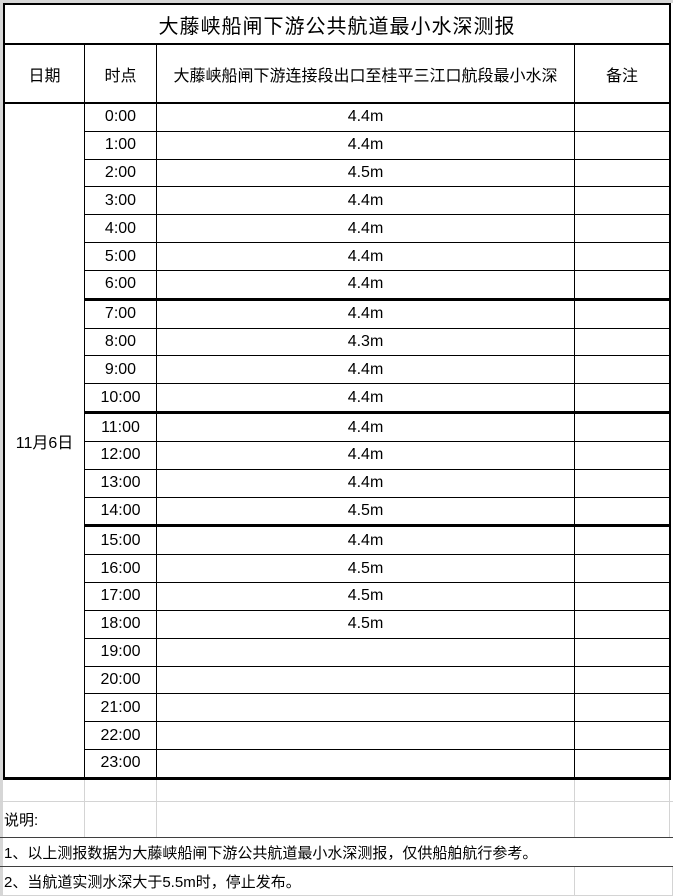 This screenshot has height=896, width=673. What do you see at coordinates (377, 482) in the screenshot?
I see `table-row: 13:00 4.4m` at bounding box center [377, 482].